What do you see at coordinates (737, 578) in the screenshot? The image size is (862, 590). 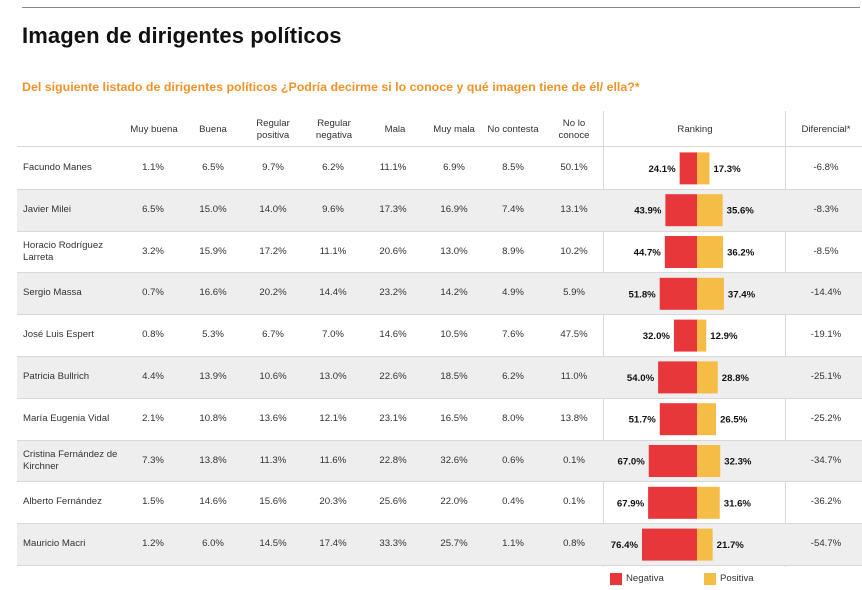 I see `legend-label-positiva: Positiva` at bounding box center [737, 578].